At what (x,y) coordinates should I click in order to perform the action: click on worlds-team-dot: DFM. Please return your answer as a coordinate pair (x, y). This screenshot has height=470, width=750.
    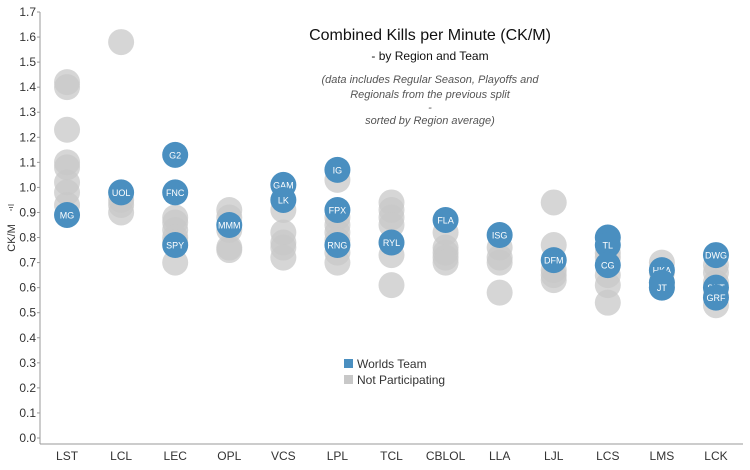
    Looking at the image, I should click on (553, 260).